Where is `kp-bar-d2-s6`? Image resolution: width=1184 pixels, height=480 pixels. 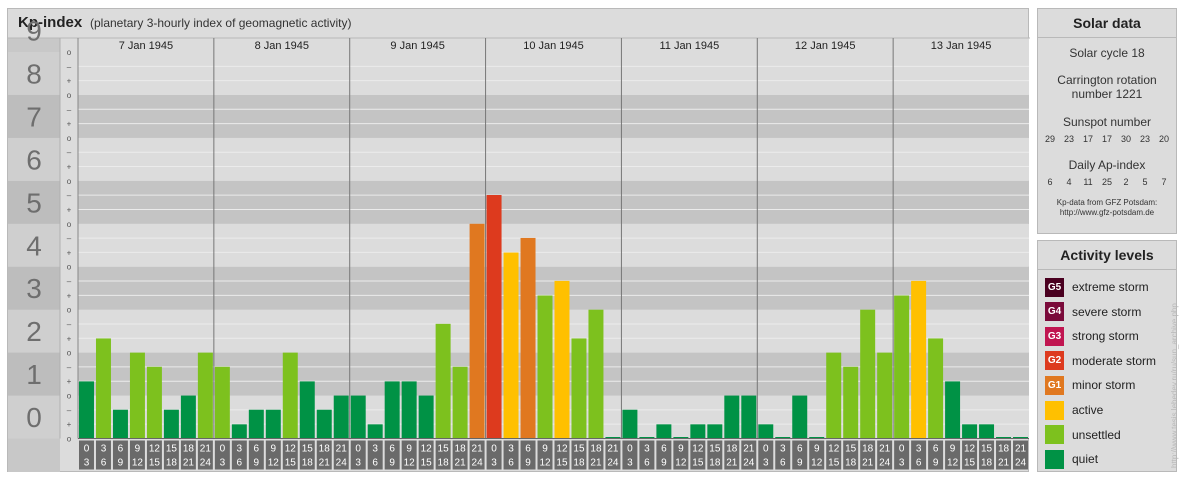 kp-bar-d2-s6 is located at coordinates (307, 410).